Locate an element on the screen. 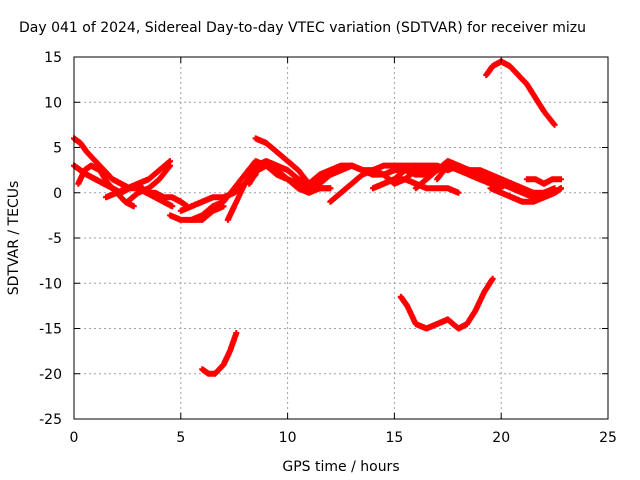 The width and height of the screenshot is (640, 480). x-tick-label: 25 is located at coordinates (608, 438).